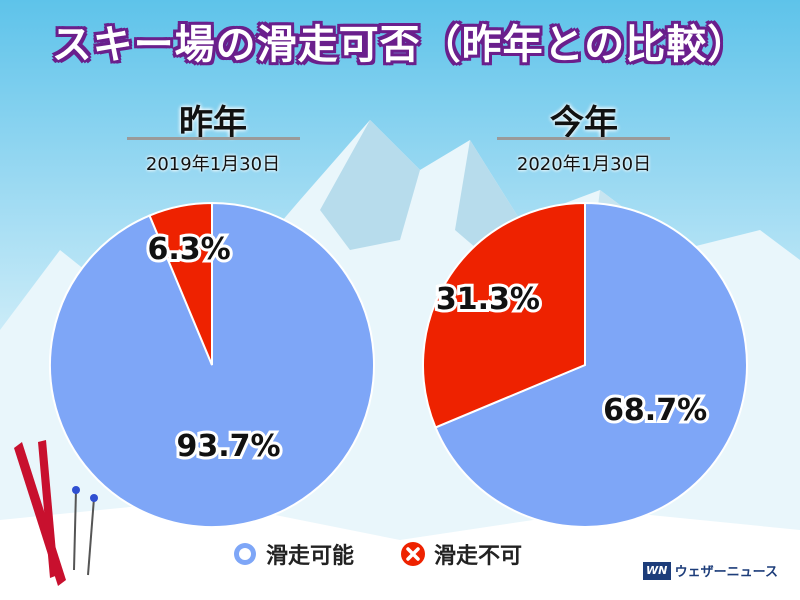 Image resolution: width=800 pixels, height=600 pixels. I want to click on chart-title: スキー場の滑走可否（昨年との比較）, so click(400, 45).